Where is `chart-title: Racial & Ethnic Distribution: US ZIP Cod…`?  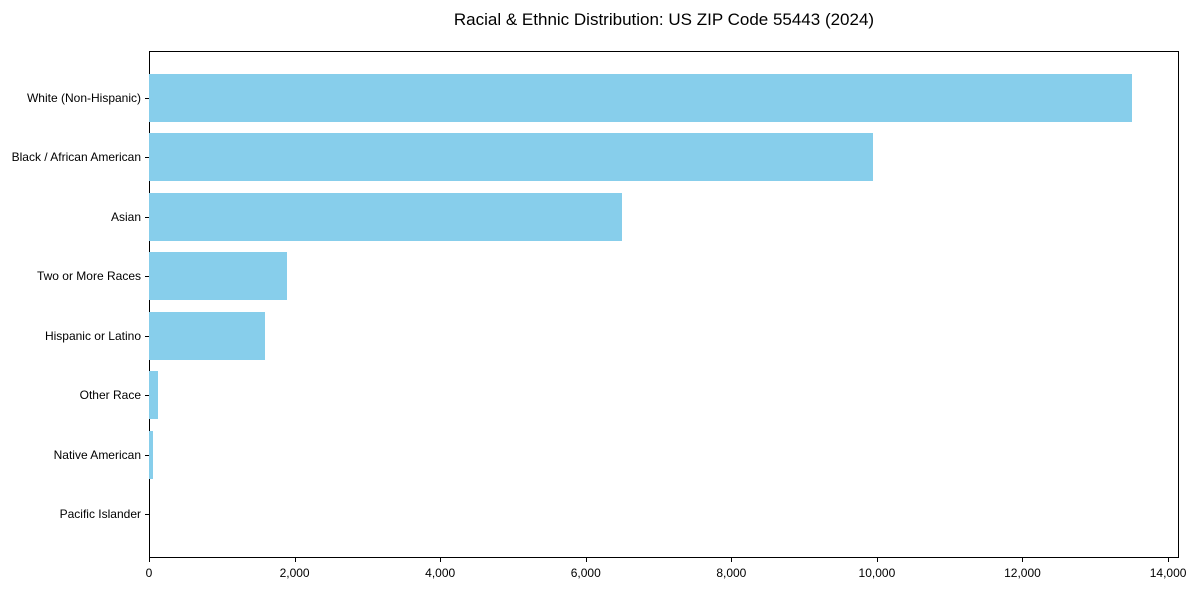 chart-title: Racial & Ethnic Distribution: US ZIP Cod… is located at coordinates (664, 19).